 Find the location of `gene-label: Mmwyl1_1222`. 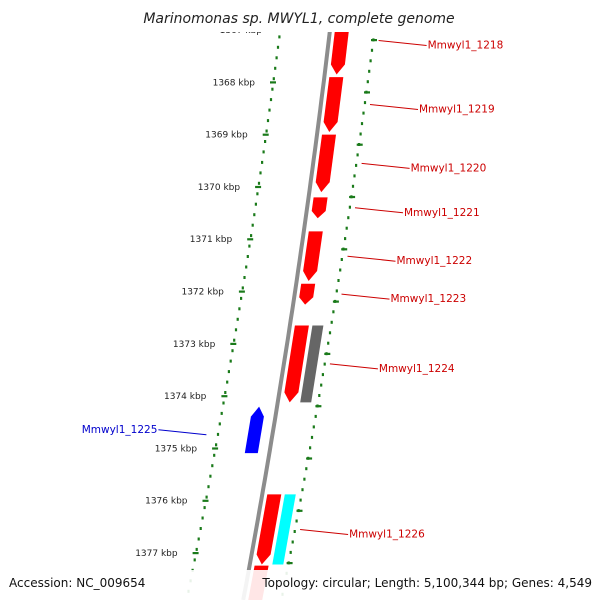

gene-label: Mmwyl1_1222 is located at coordinates (435, 261).